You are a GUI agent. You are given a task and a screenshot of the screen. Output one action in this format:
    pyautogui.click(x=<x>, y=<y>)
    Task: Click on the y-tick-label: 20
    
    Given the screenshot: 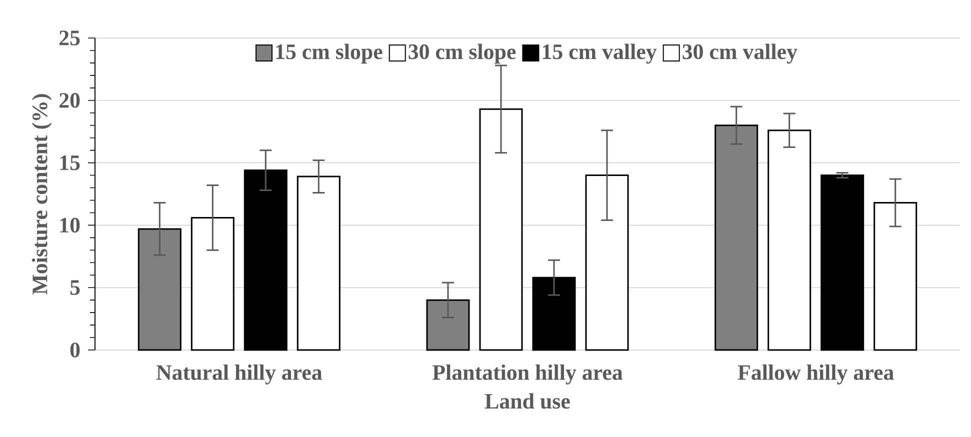 What is the action you would take?
    pyautogui.click(x=70, y=100)
    